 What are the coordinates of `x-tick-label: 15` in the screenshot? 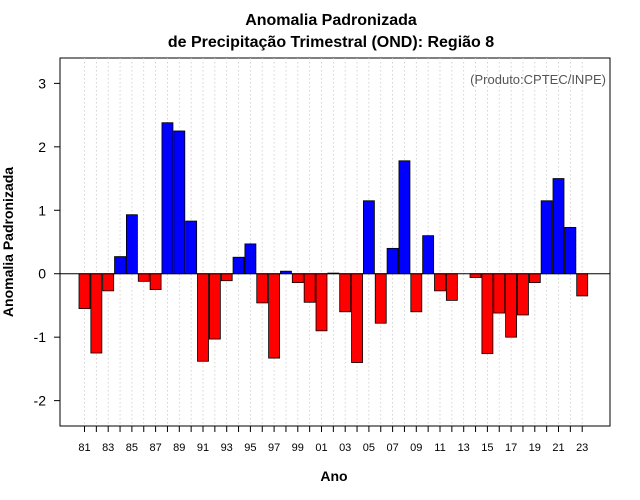 It's located at (487, 448).